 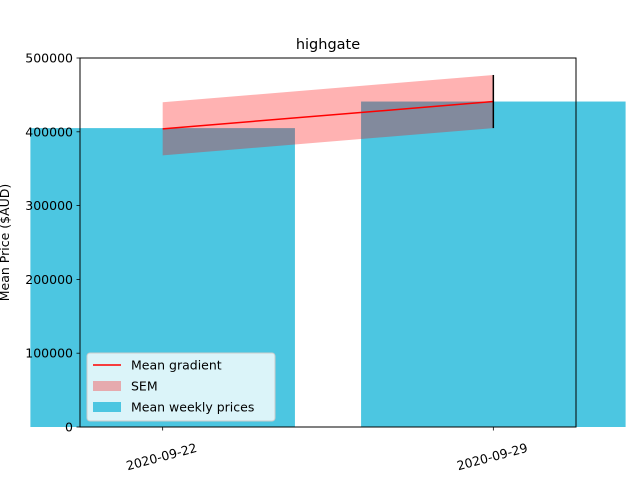 I want to click on y-tick-label: 0, so click(x=69, y=427).